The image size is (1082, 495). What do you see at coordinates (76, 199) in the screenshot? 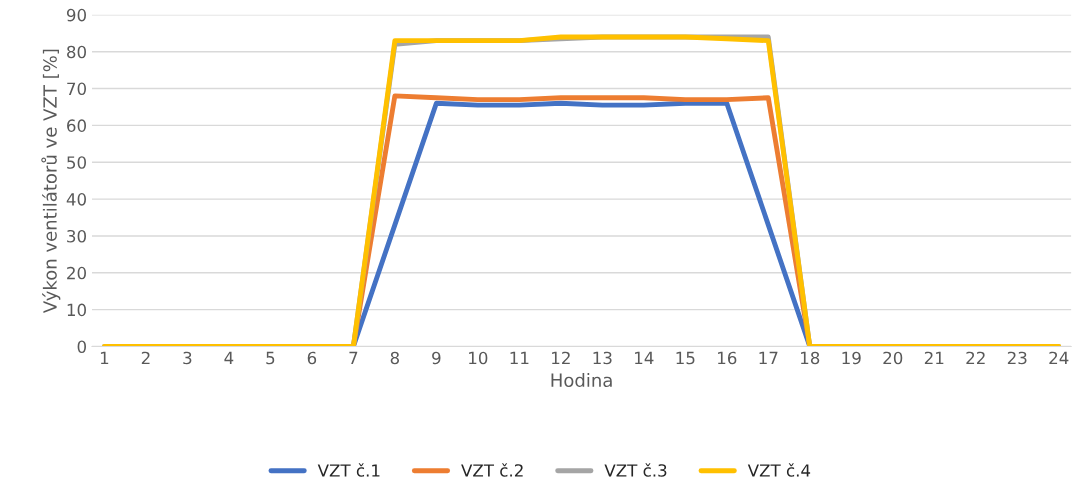
I see `y-tick-label: 40` at bounding box center [76, 199].